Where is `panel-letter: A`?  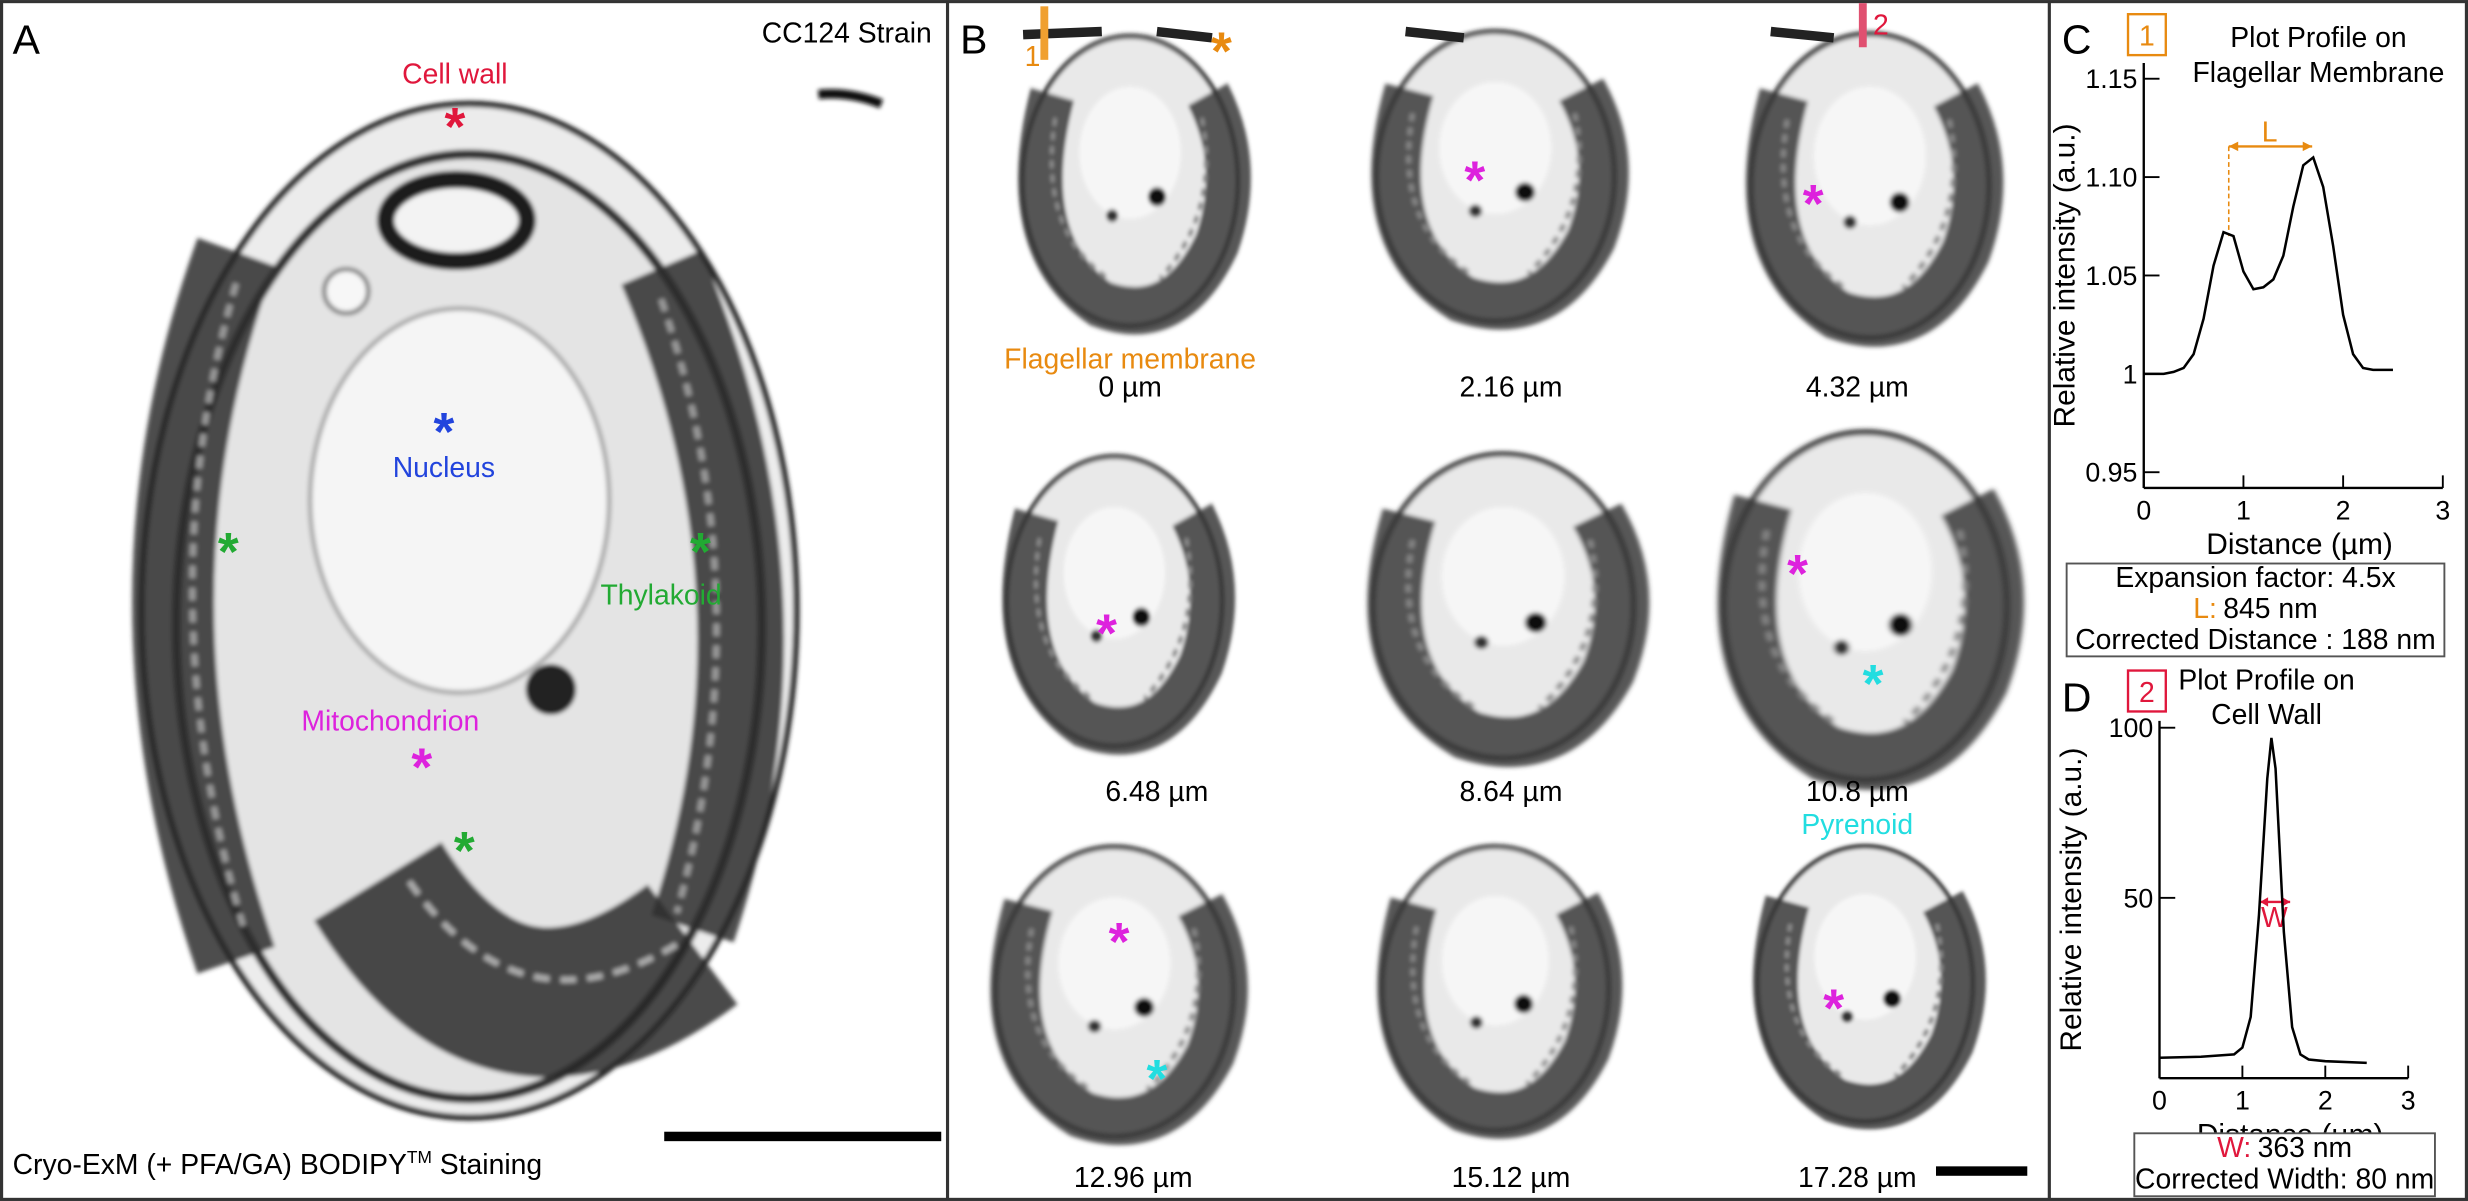
panel-letter: A is located at coordinates (27, 40).